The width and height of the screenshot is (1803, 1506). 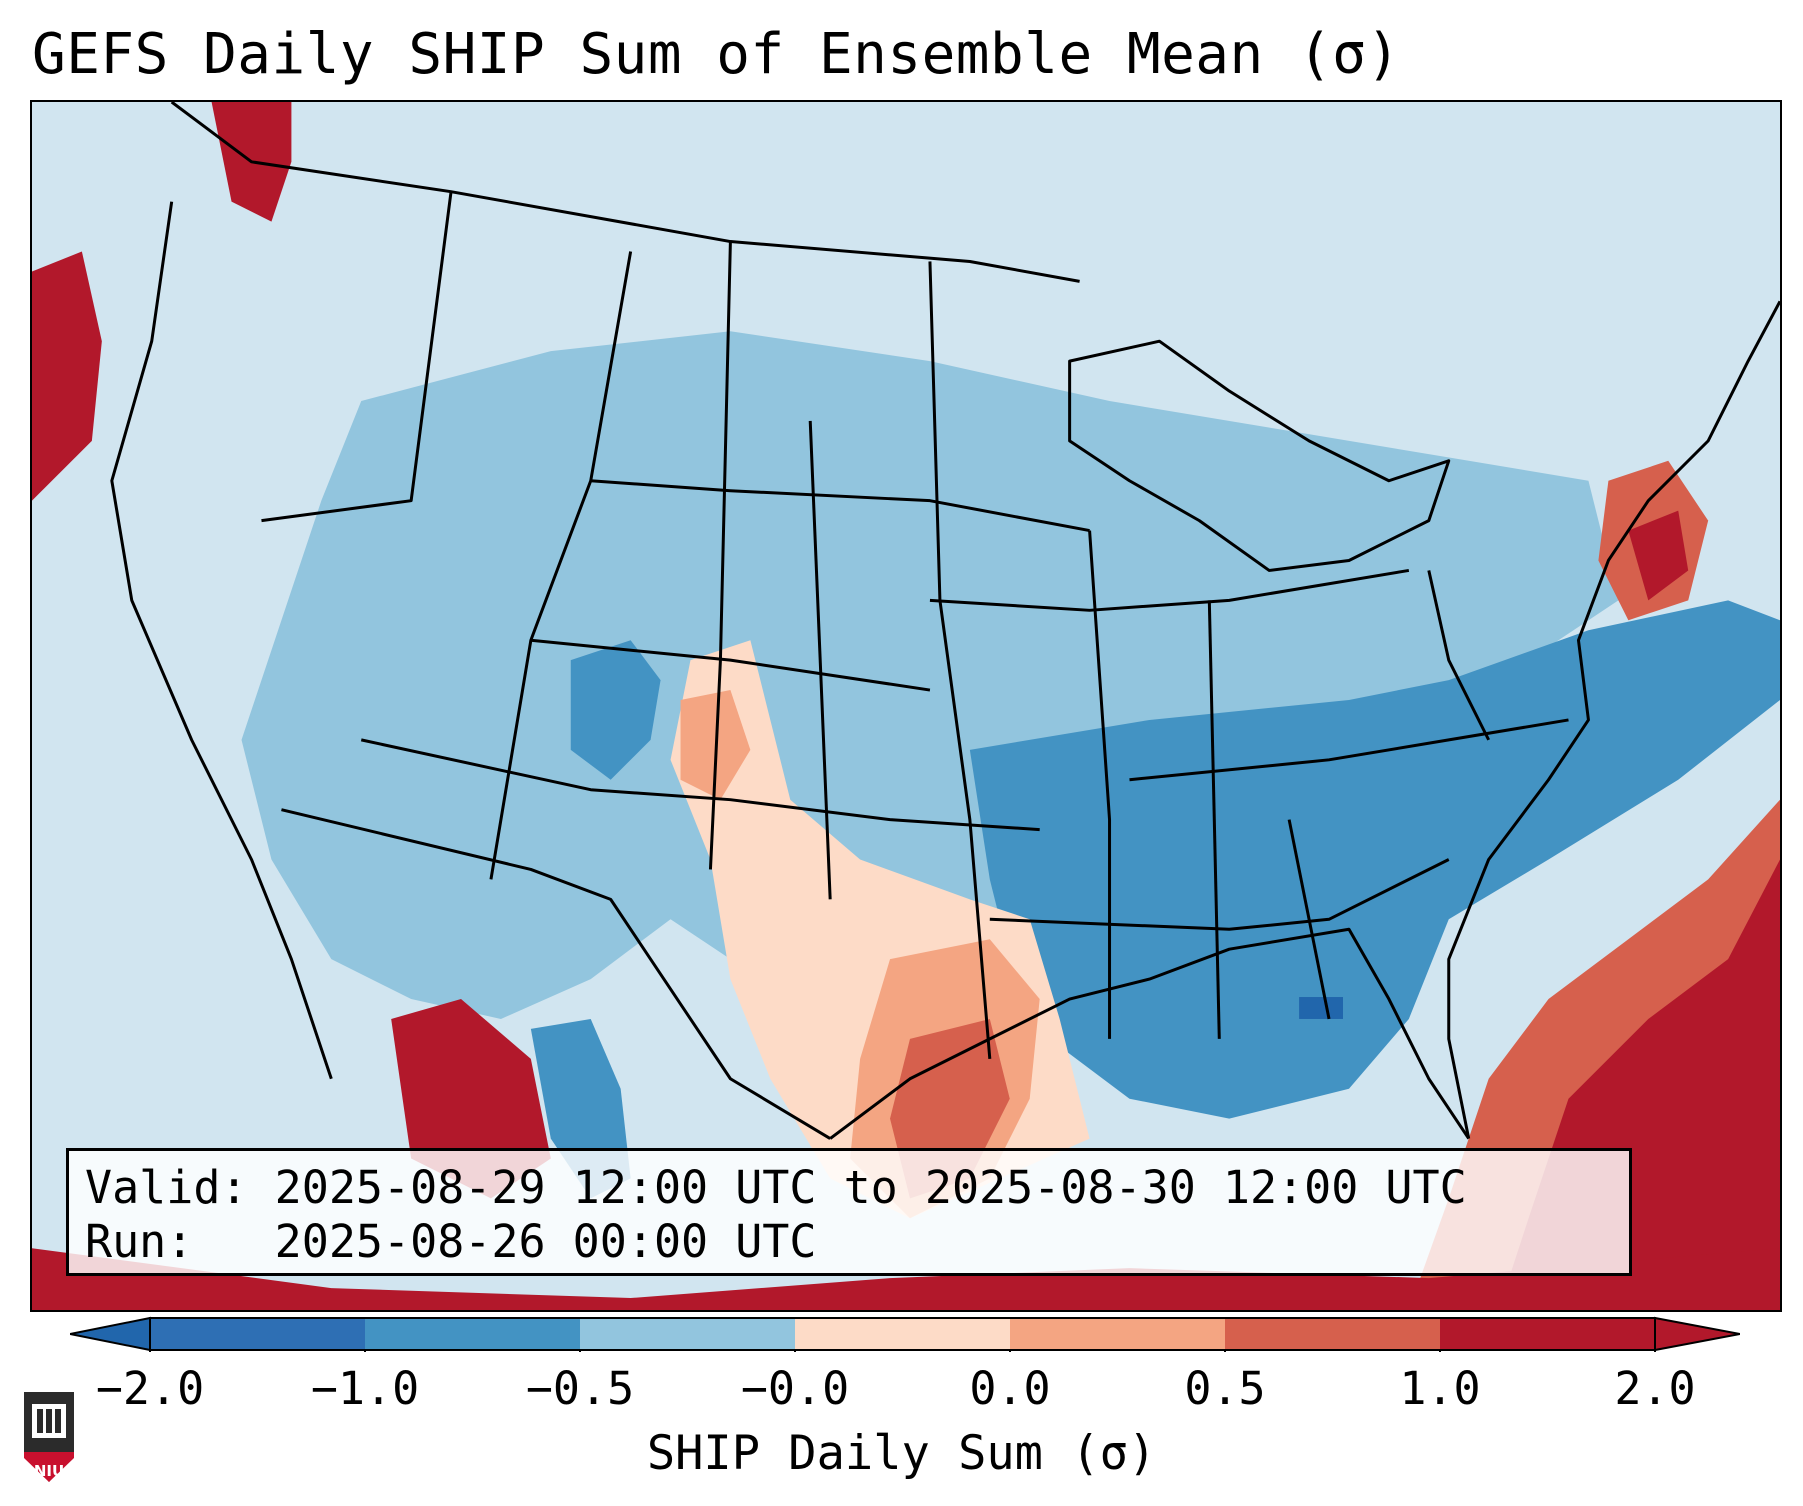 I want to click on us-mexico-border-line, so click(x=556, y=974).